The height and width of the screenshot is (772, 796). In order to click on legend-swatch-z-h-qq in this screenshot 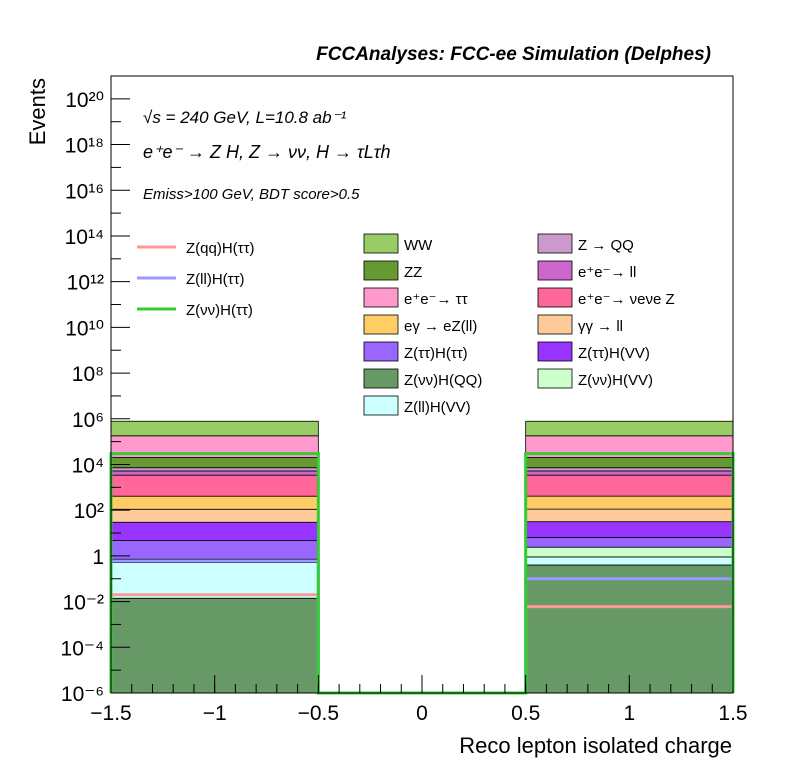, I will do `click(381, 378)`.